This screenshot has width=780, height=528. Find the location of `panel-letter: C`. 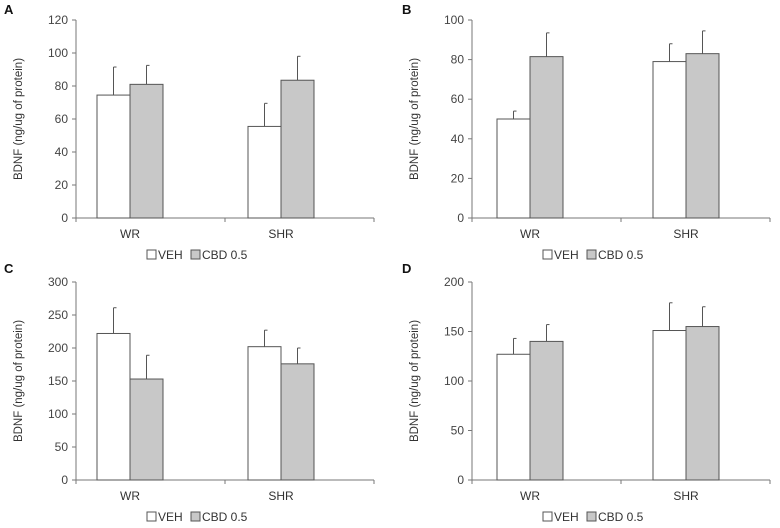

panel-letter: C is located at coordinates (9, 268).